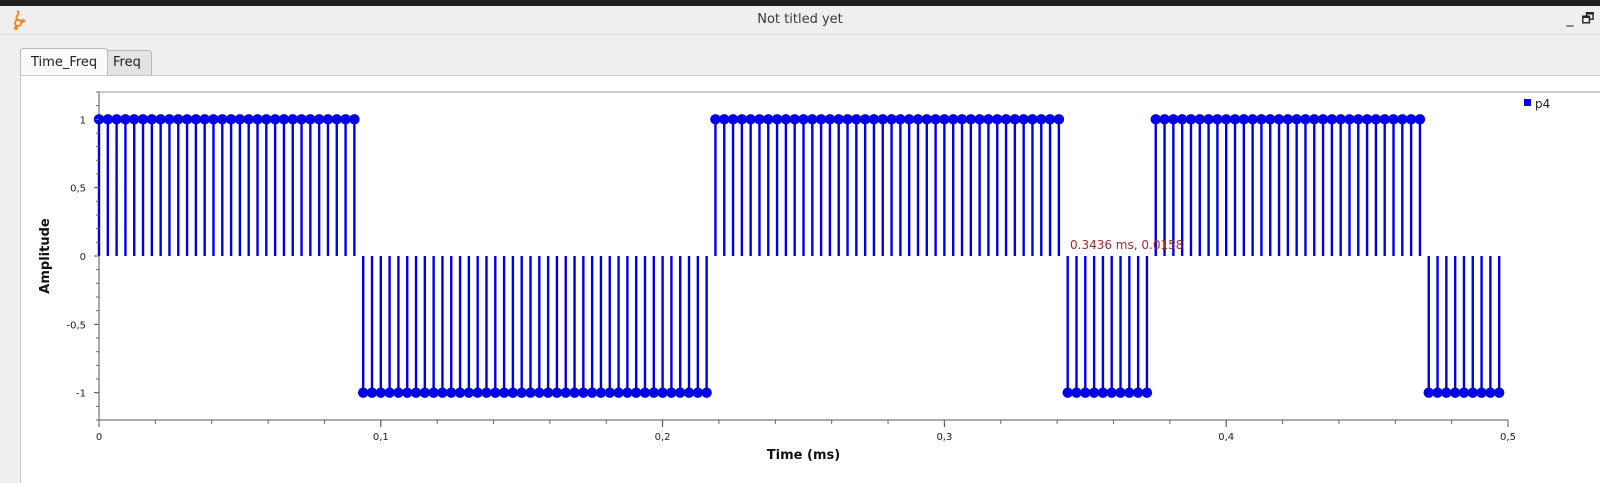 The width and height of the screenshot is (1600, 483). I want to click on legend-label: p4, so click(1542, 104).